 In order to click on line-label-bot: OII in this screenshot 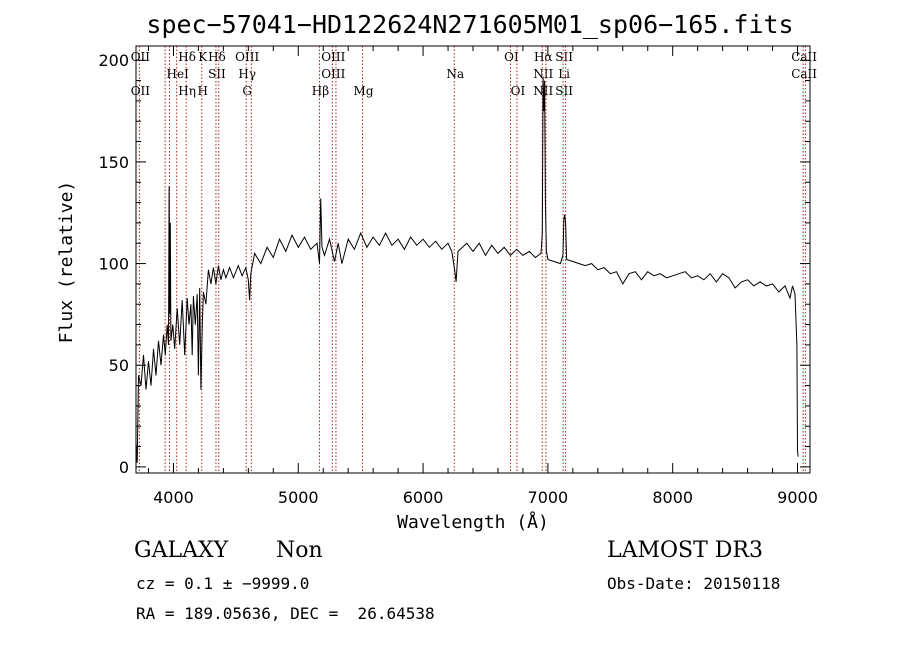, I will do `click(141, 91)`.